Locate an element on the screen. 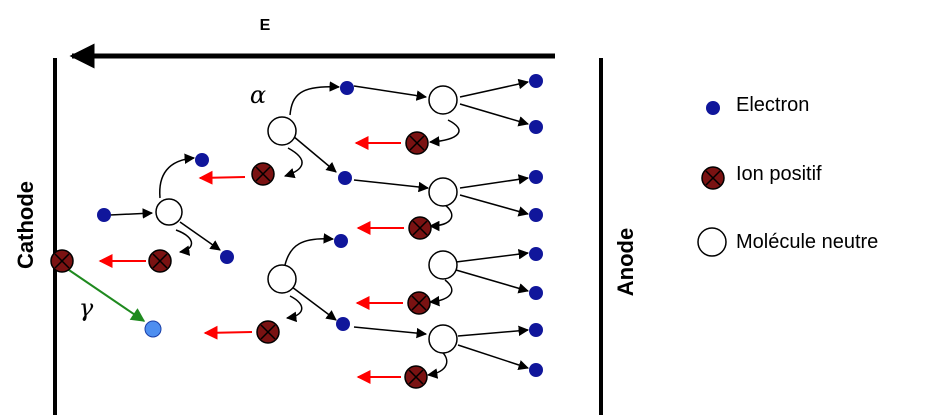 This screenshot has width=939, height=415. gamma-label: γ is located at coordinates (86, 308).